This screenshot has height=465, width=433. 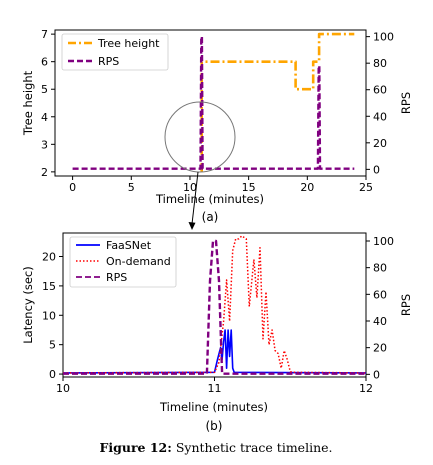 What do you see at coordinates (380, 90) in the screenshot?
I see `a-y2tick-label-60: 60` at bounding box center [380, 90].